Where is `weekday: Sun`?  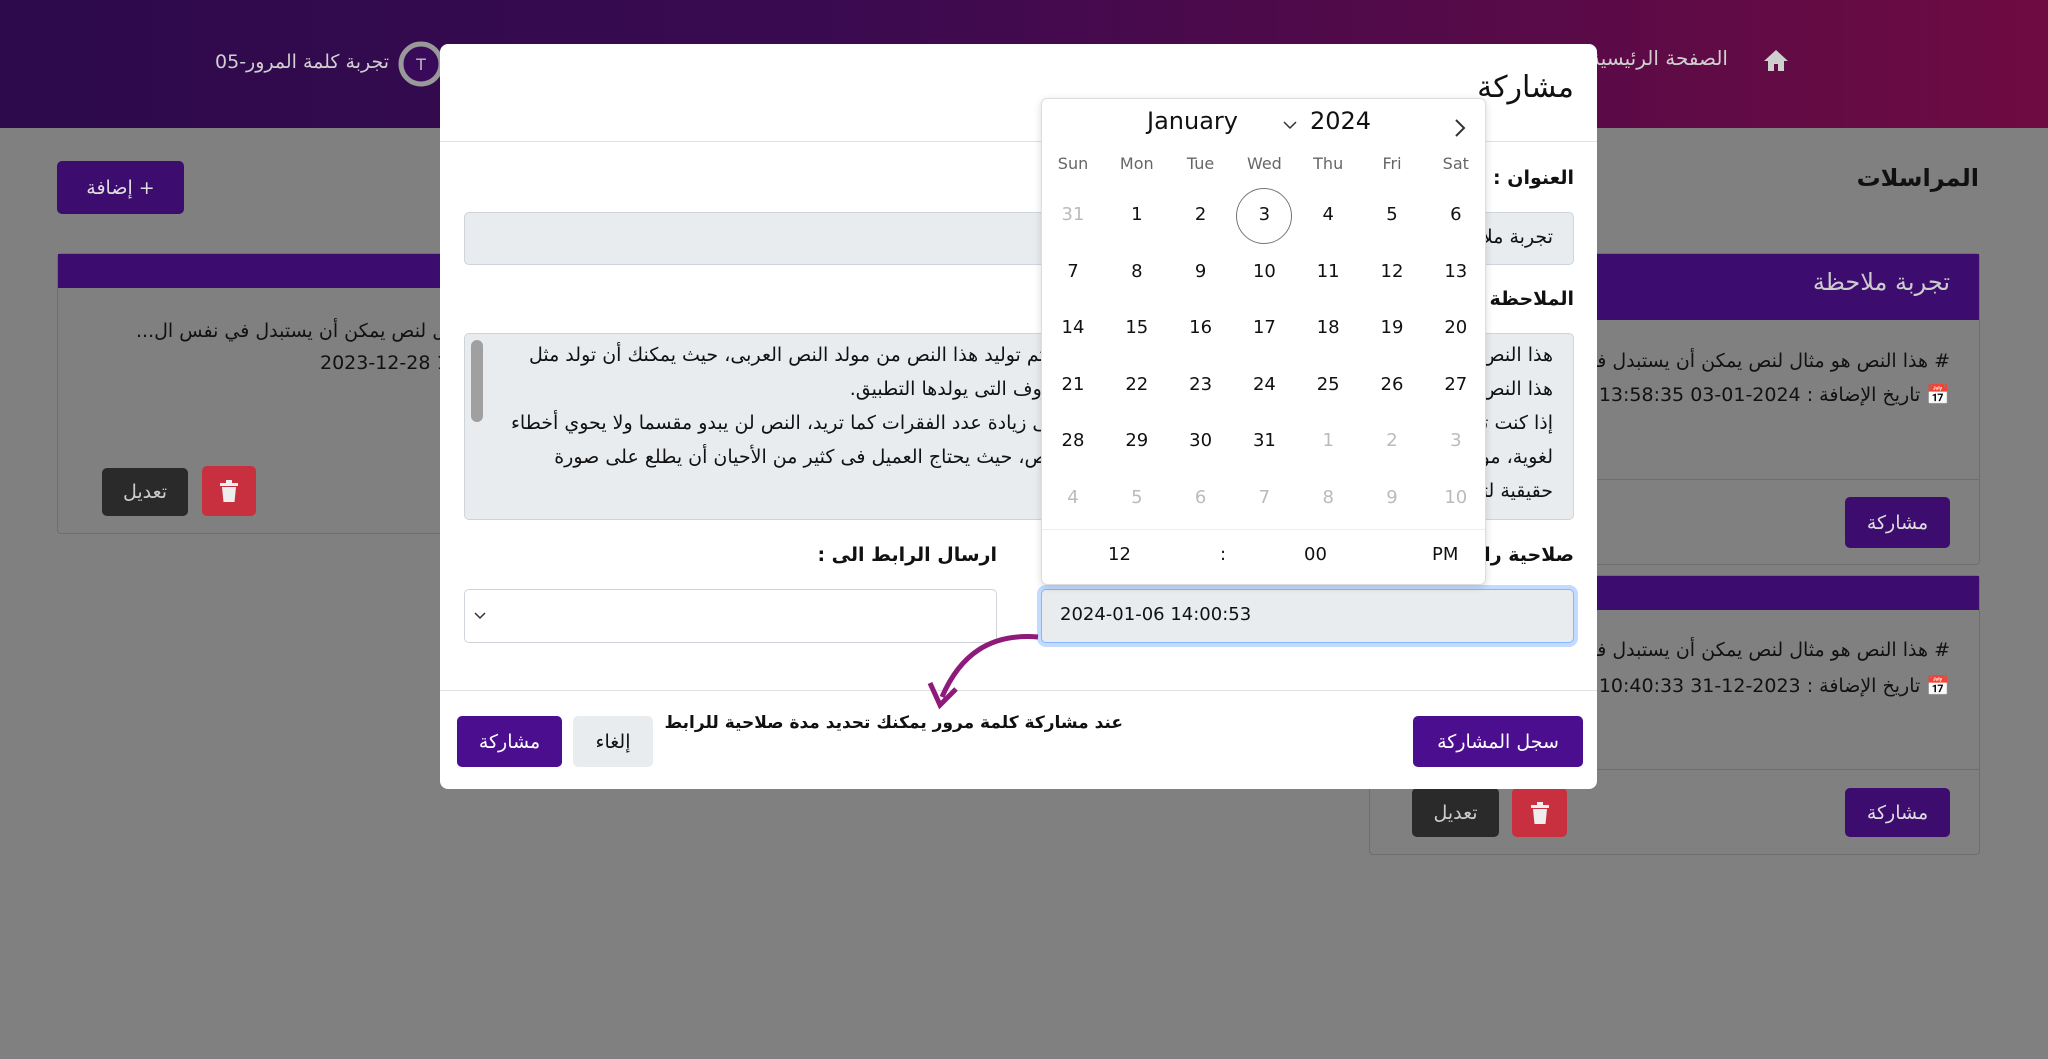
weekday: Sun is located at coordinates (1073, 163).